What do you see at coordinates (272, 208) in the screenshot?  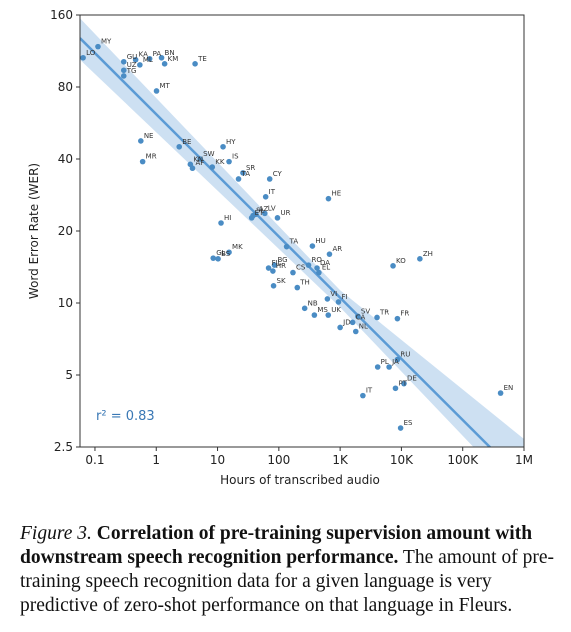 I see `point-label: LV` at bounding box center [272, 208].